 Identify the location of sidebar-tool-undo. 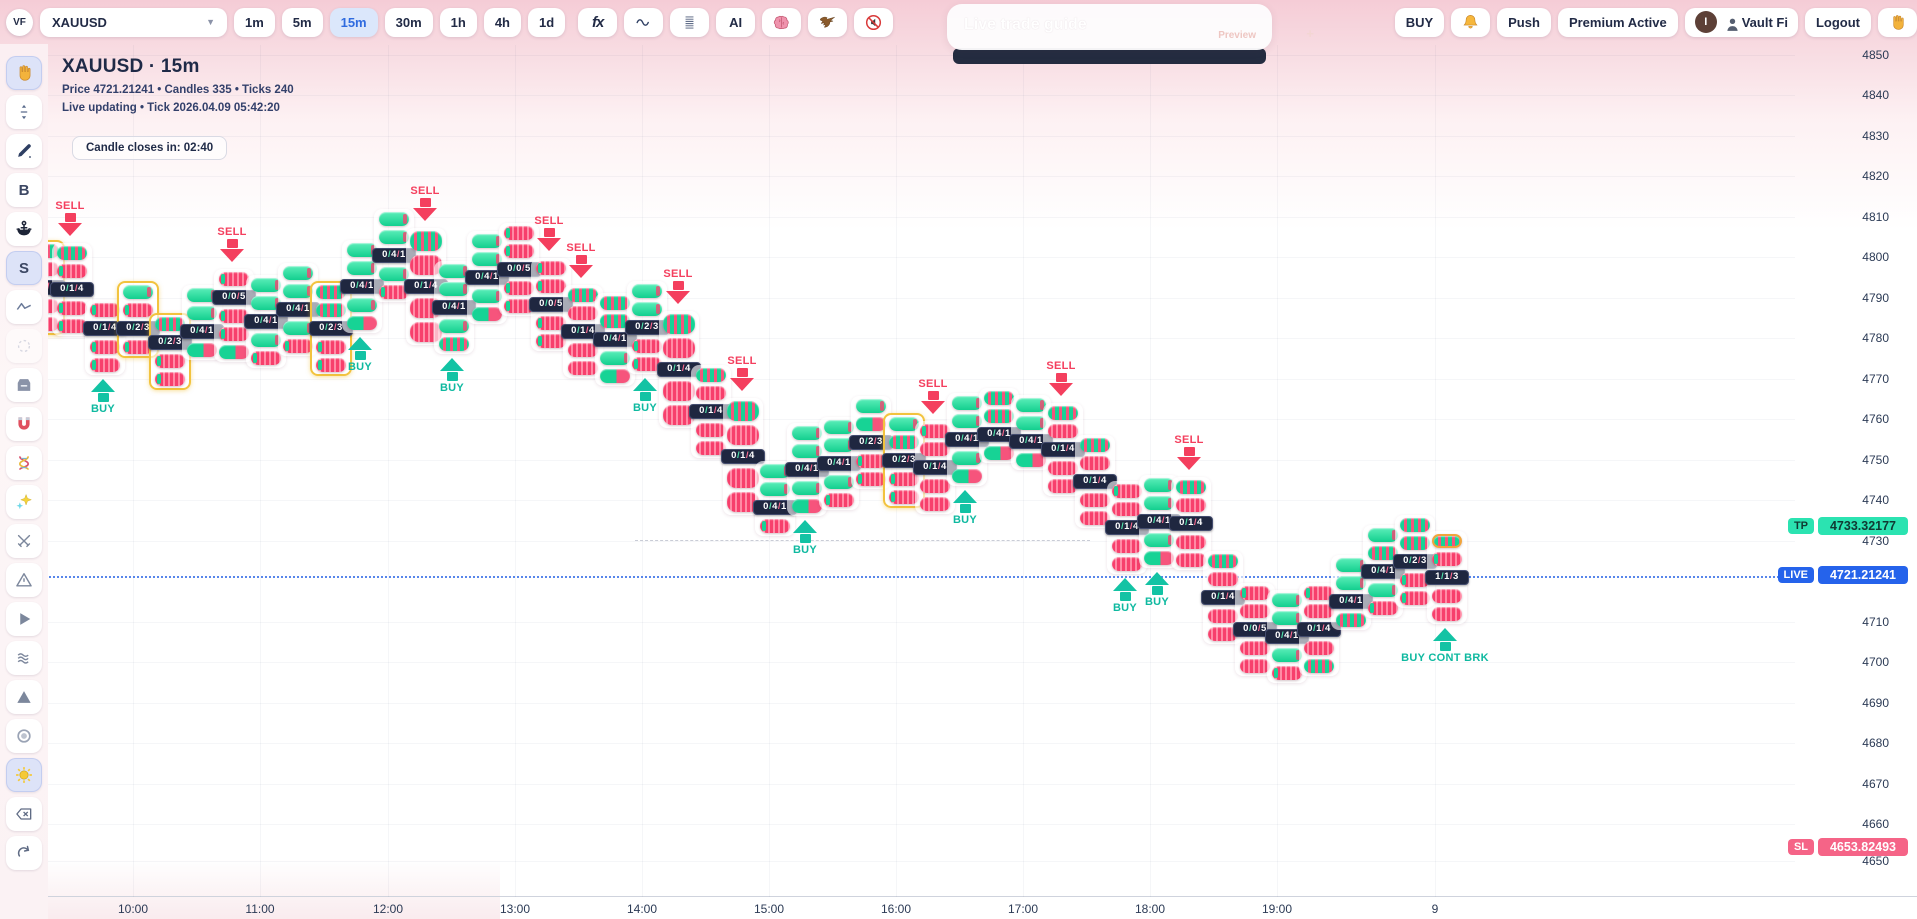
(24, 853).